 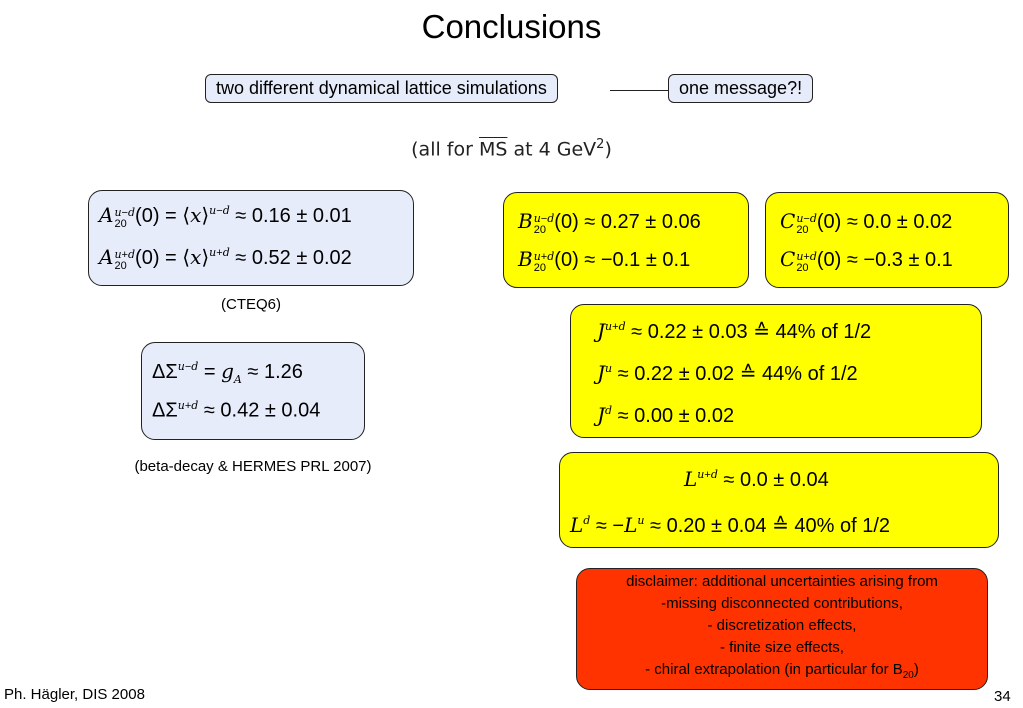 What do you see at coordinates (1002, 696) in the screenshot?
I see `page-number: 34` at bounding box center [1002, 696].